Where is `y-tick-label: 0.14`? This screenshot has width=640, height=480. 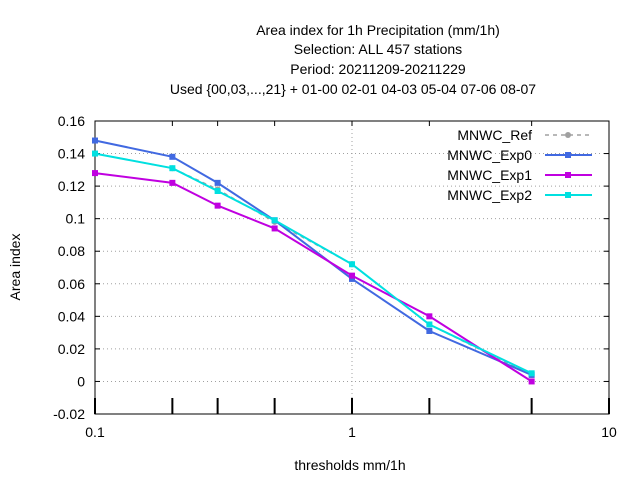 y-tick-label: 0.14 is located at coordinates (71, 154).